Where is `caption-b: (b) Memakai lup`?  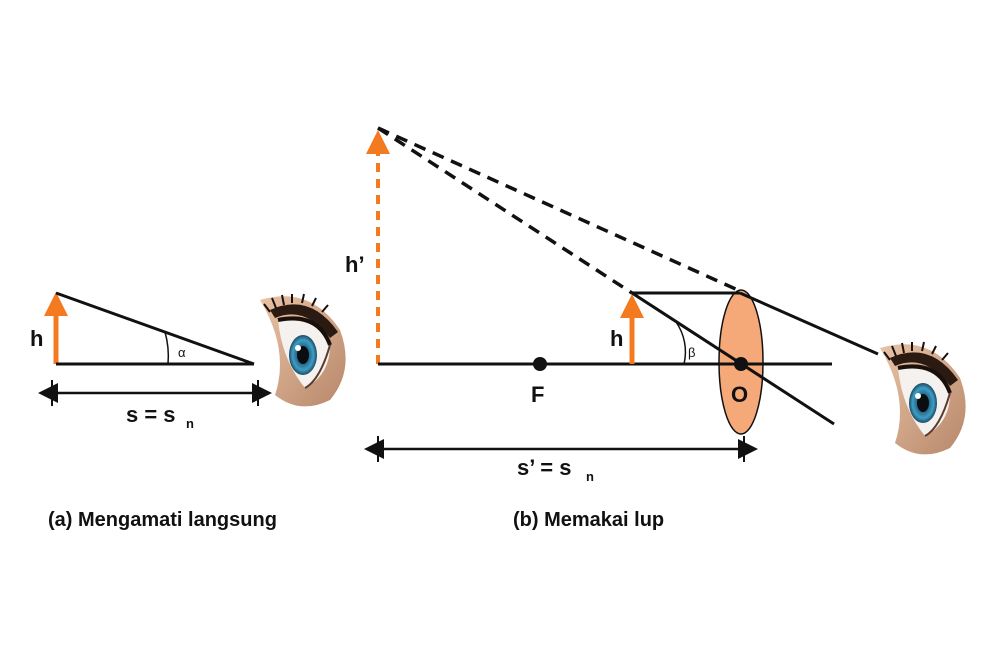 caption-b: (b) Memakai lup is located at coordinates (588, 520).